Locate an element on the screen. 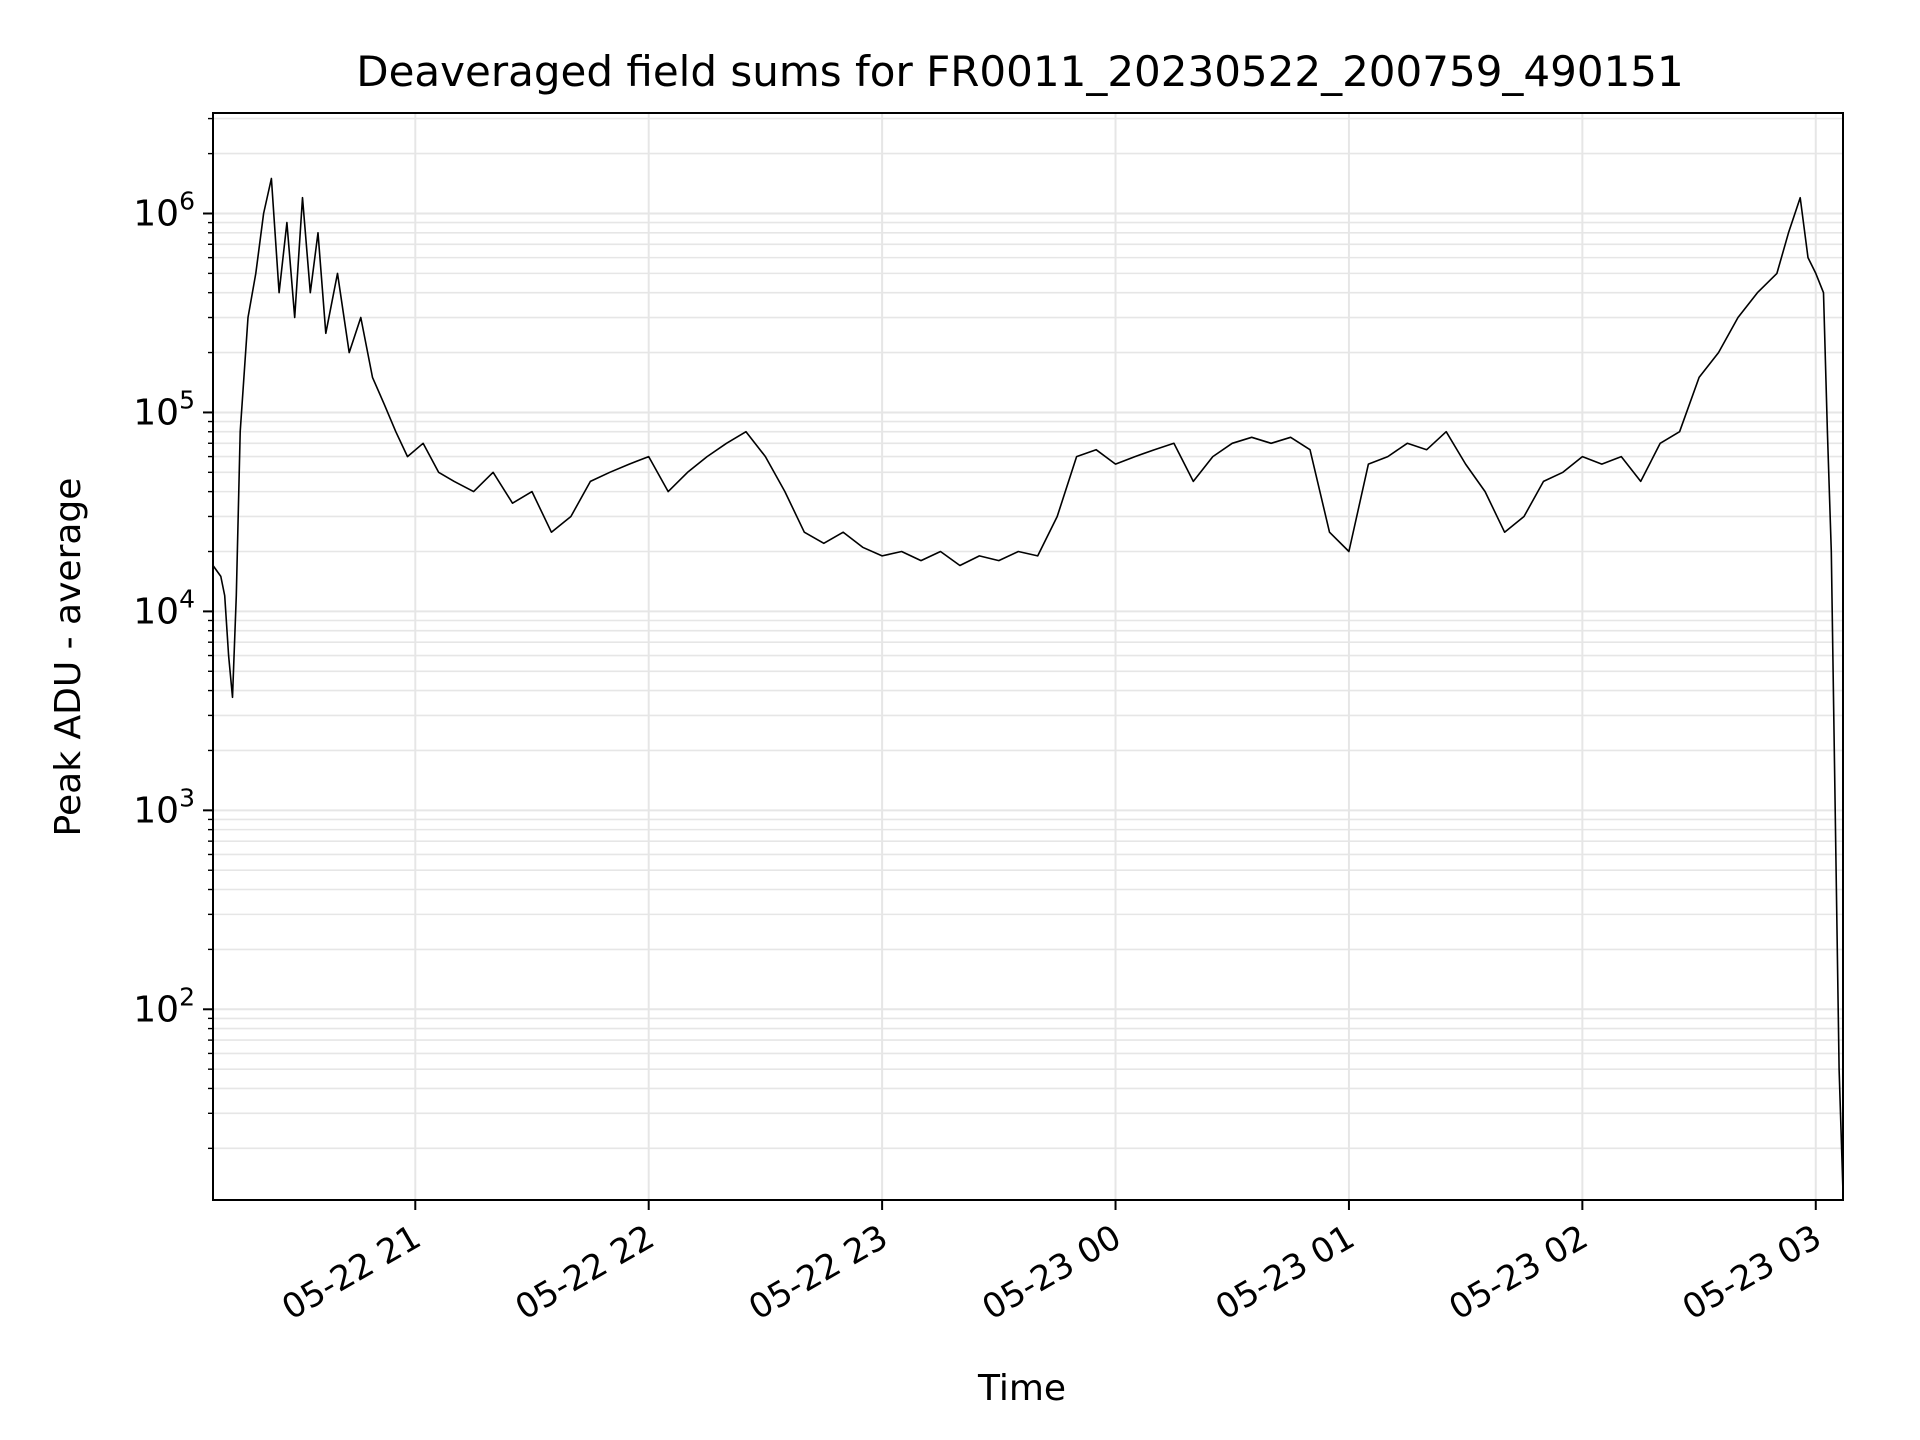 This screenshot has height=1440, width=1920. y-tick-exponent: 4 is located at coordinates (187, 598).